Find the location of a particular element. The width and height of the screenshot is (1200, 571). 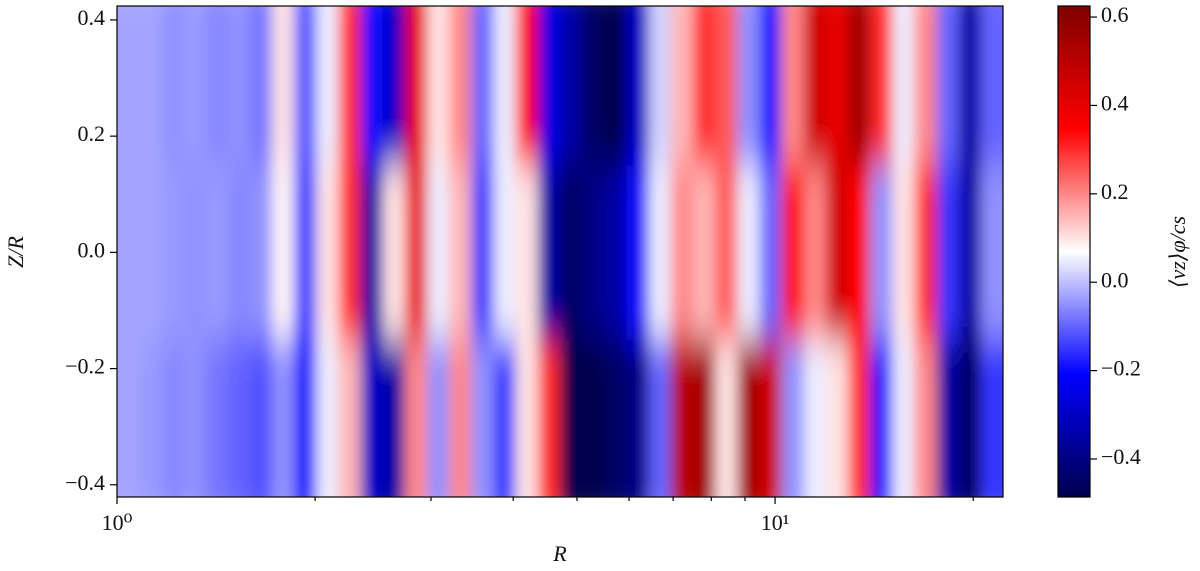

colorbar-tick-label: 0.6 is located at coordinates (1115, 14).